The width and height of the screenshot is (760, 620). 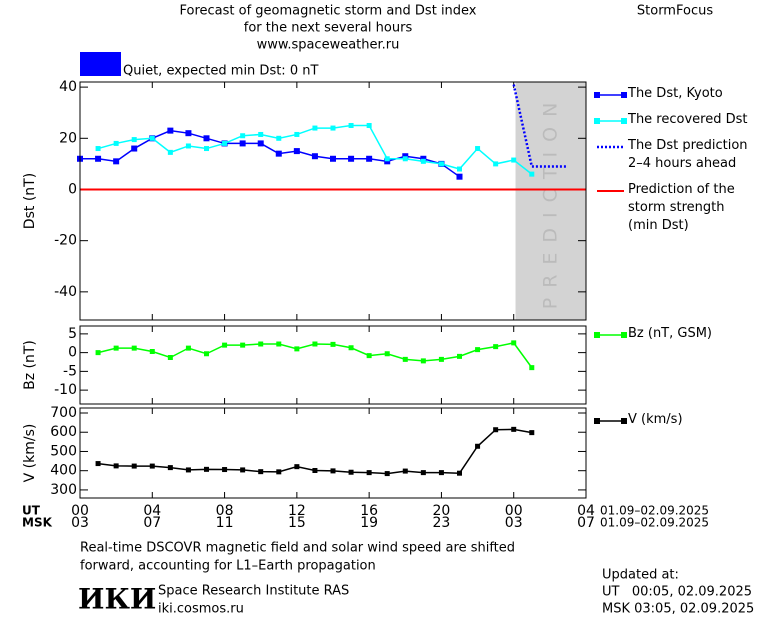 What do you see at coordinates (670, 333) in the screenshot?
I see `legend-label: Bz (nT, GSM)` at bounding box center [670, 333].